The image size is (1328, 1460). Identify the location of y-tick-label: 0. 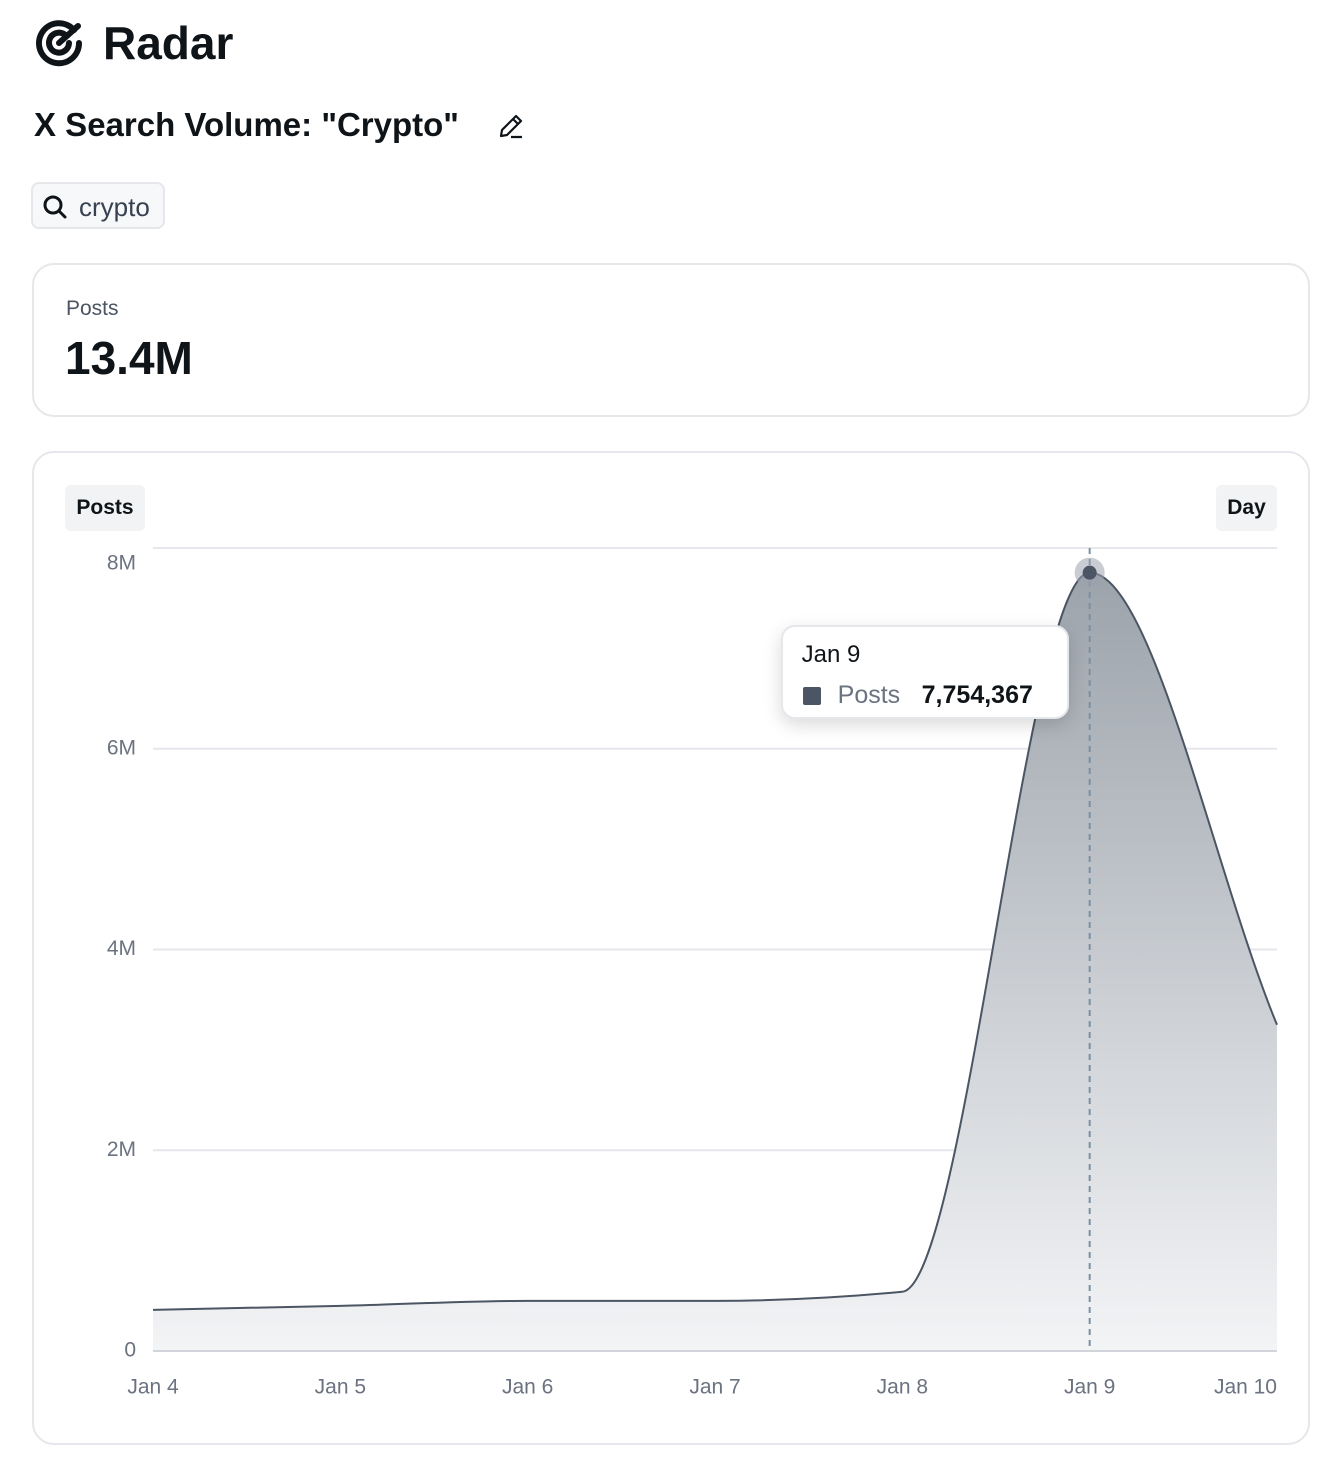
(130, 1350).